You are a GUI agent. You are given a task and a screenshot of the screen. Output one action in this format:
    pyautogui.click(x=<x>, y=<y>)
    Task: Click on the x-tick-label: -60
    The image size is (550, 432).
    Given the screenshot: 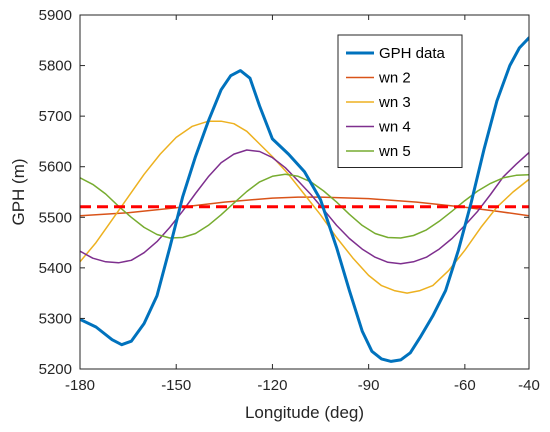 What is the action you would take?
    pyautogui.click(x=465, y=385)
    